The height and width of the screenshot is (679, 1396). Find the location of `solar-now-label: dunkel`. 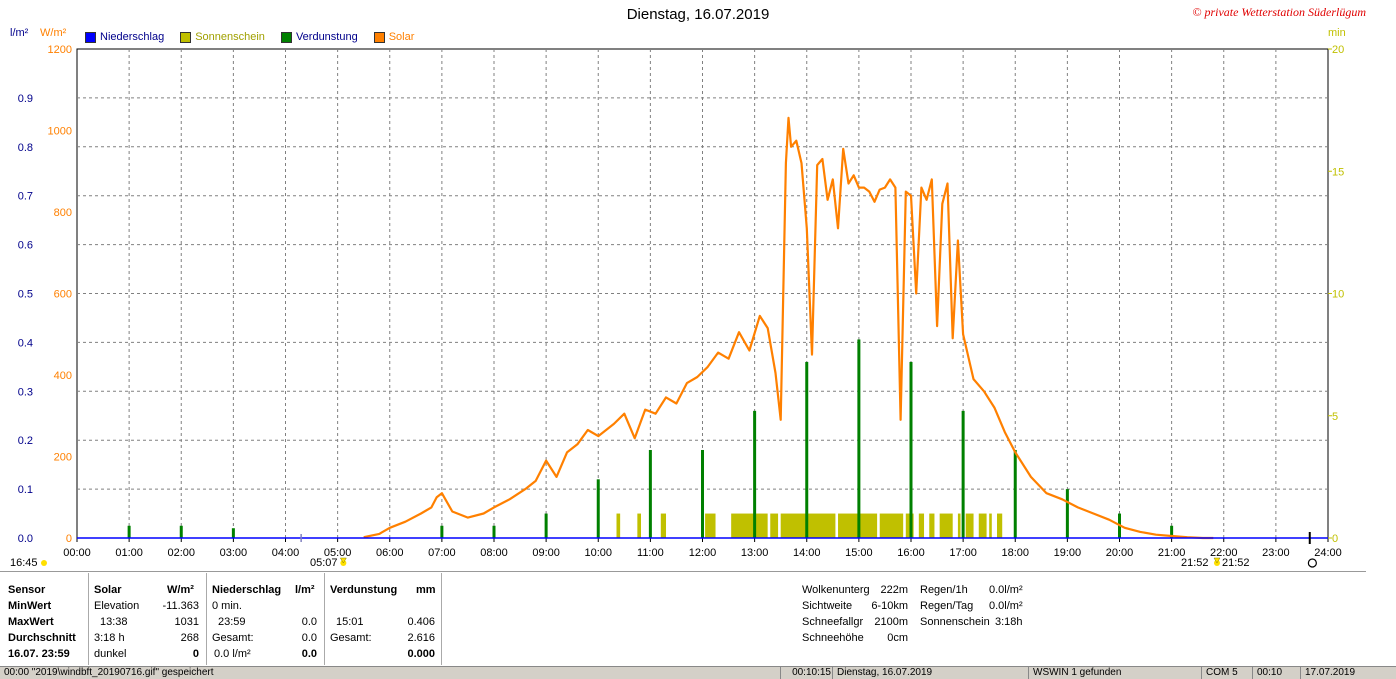

solar-now-label: dunkel is located at coordinates (110, 654).